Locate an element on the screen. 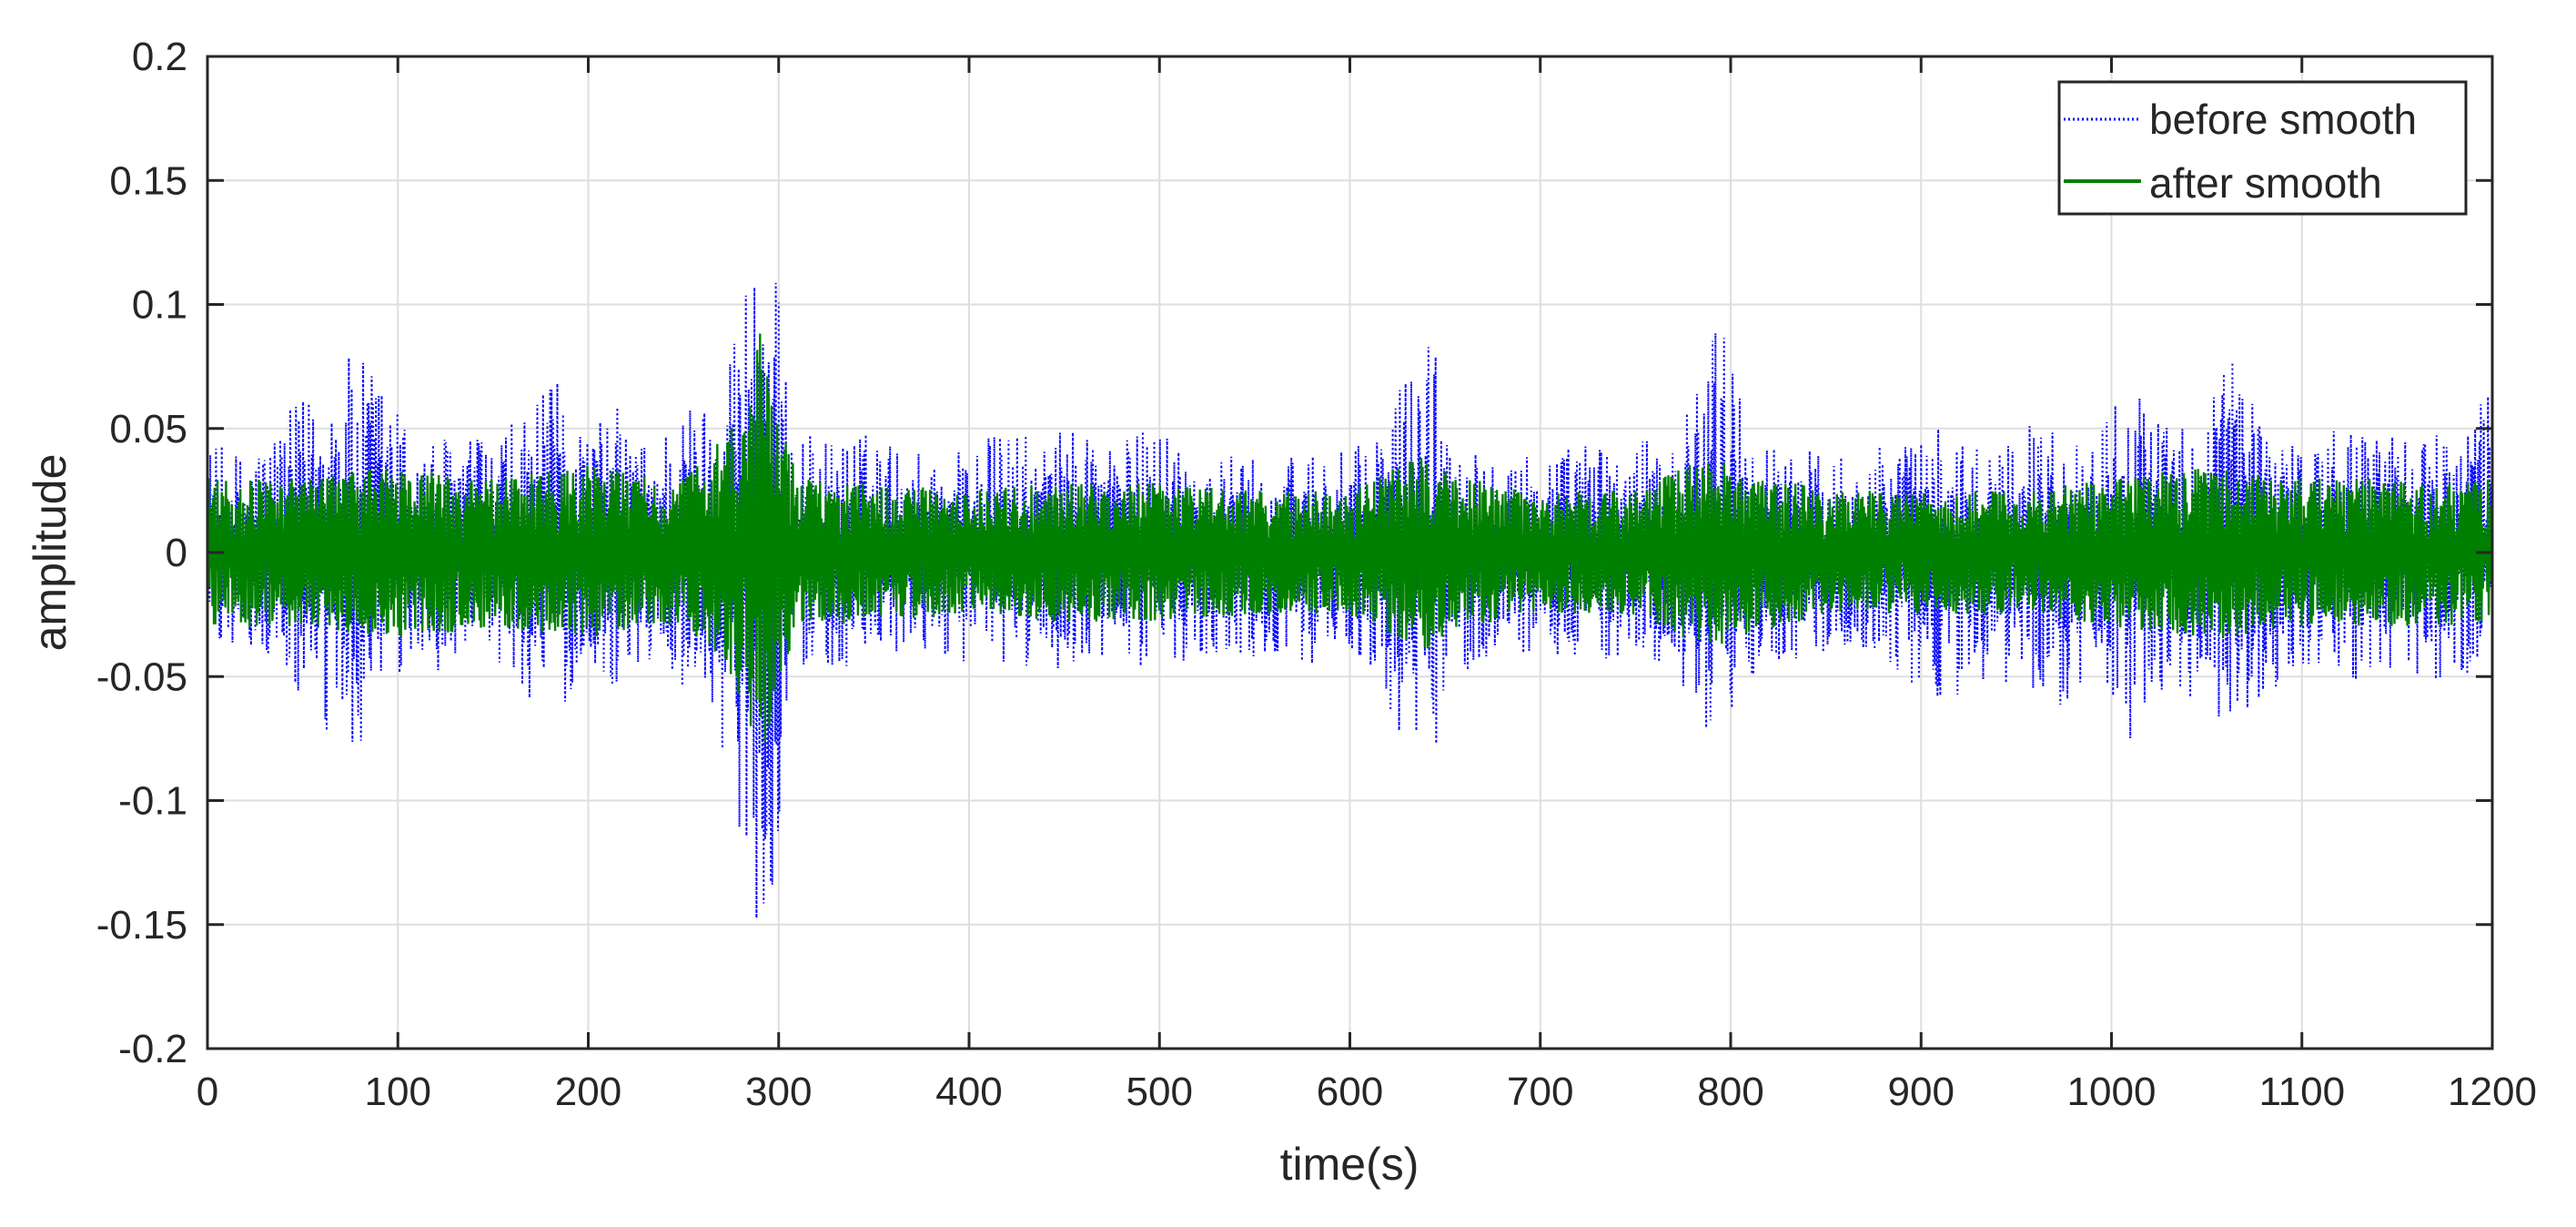  y-tick-labels: -0.2 -0.15 -0.1 -0.05 0 0.05 0.1 0.15 0.2 is located at coordinates (141, 553).